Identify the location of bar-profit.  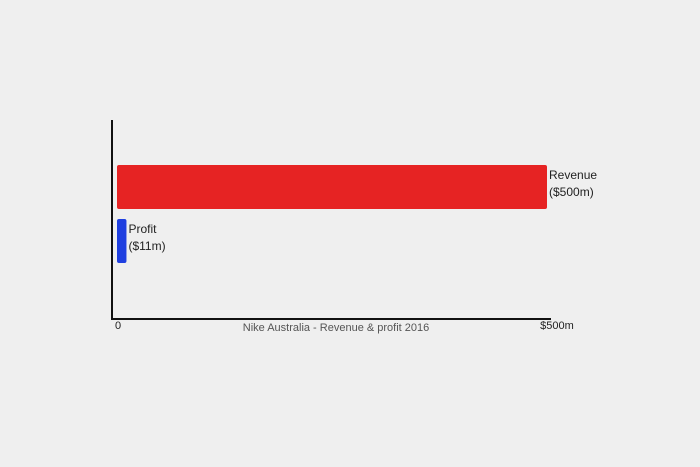
(122, 241).